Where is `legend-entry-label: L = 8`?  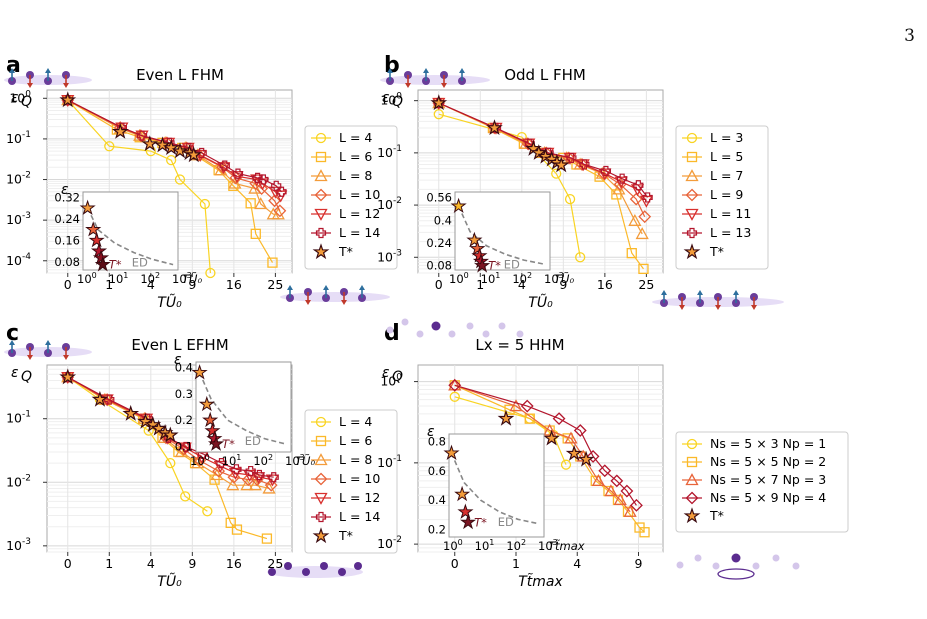 legend-entry-label: L = 8 is located at coordinates (355, 459).